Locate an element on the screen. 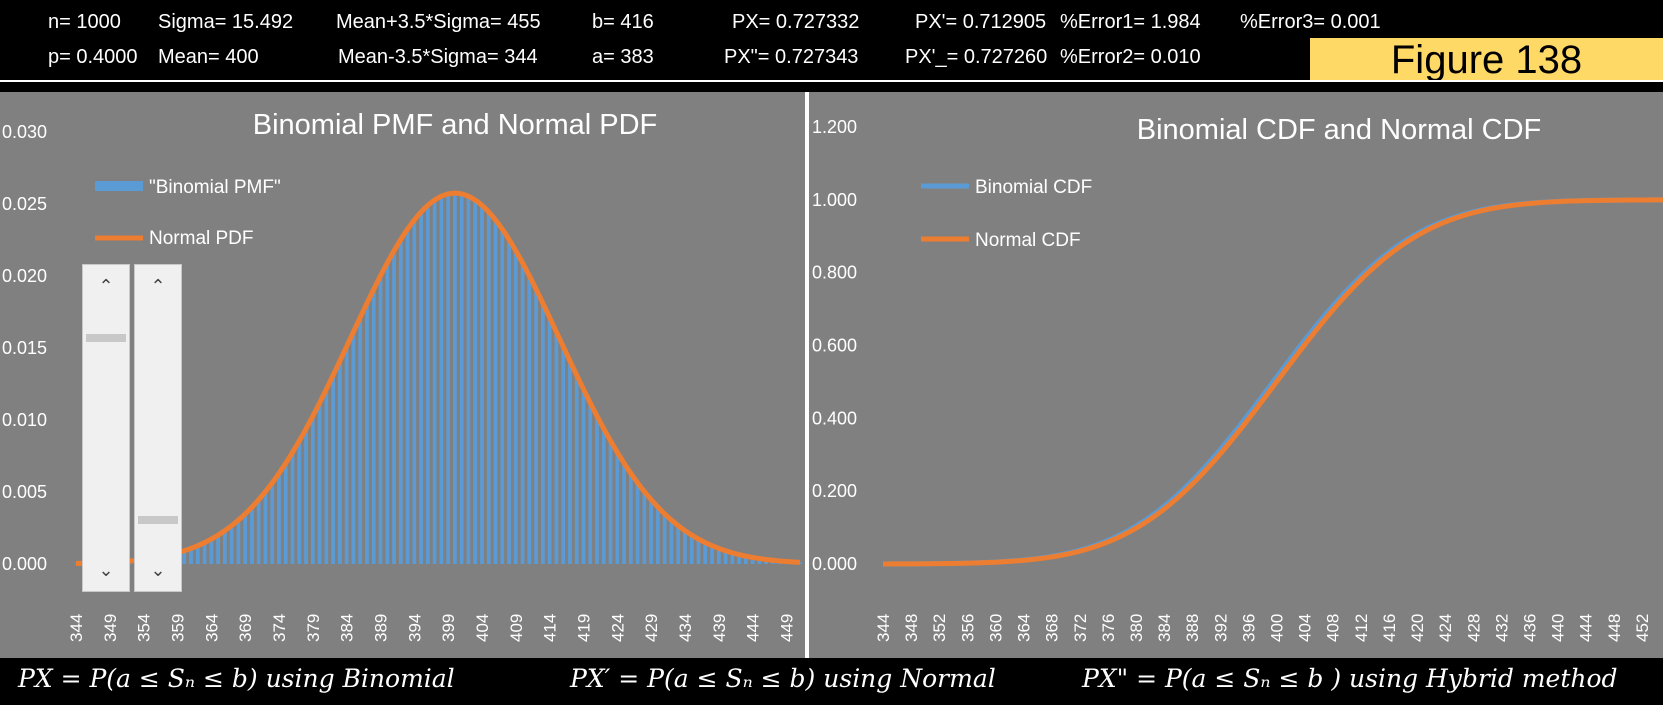  x-tick-label: 356 is located at coordinates (967, 628).